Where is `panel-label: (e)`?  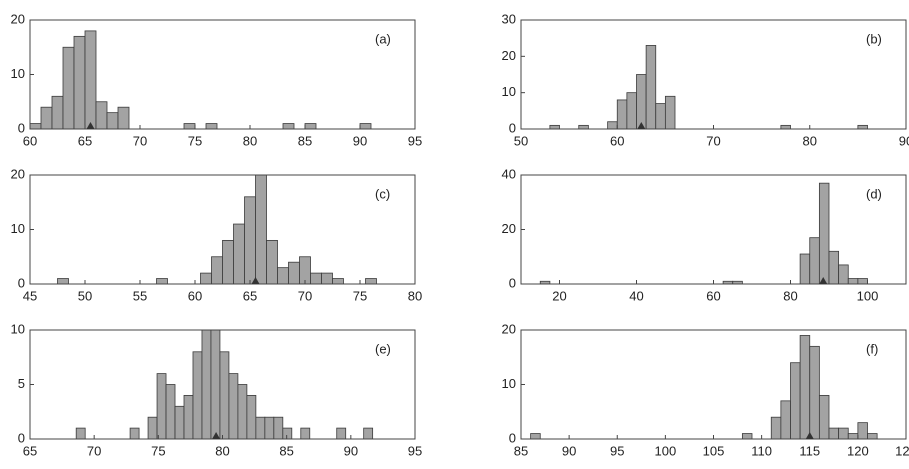 panel-label: (e) is located at coordinates (383, 348).